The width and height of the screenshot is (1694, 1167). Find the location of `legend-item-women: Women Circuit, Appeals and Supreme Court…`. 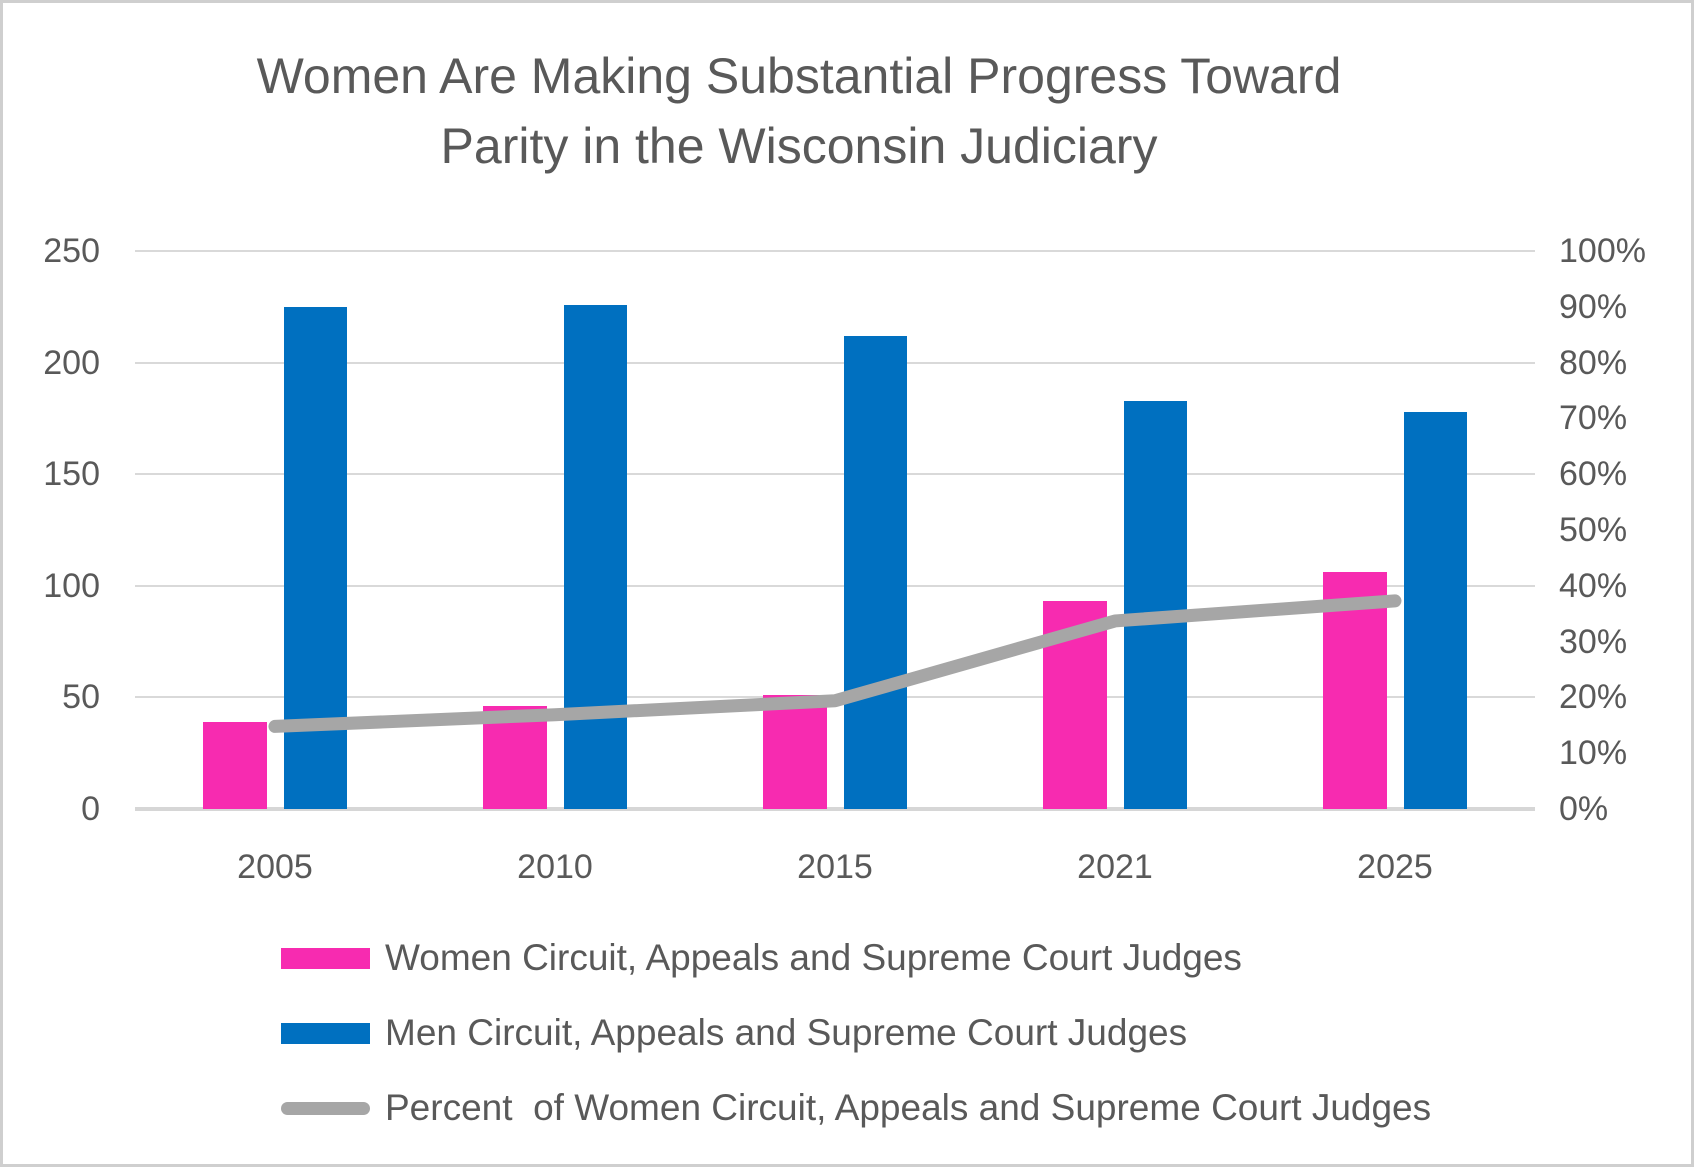

legend-item-women: Women Circuit, Appeals and Supreme Court… is located at coordinates (761, 958).